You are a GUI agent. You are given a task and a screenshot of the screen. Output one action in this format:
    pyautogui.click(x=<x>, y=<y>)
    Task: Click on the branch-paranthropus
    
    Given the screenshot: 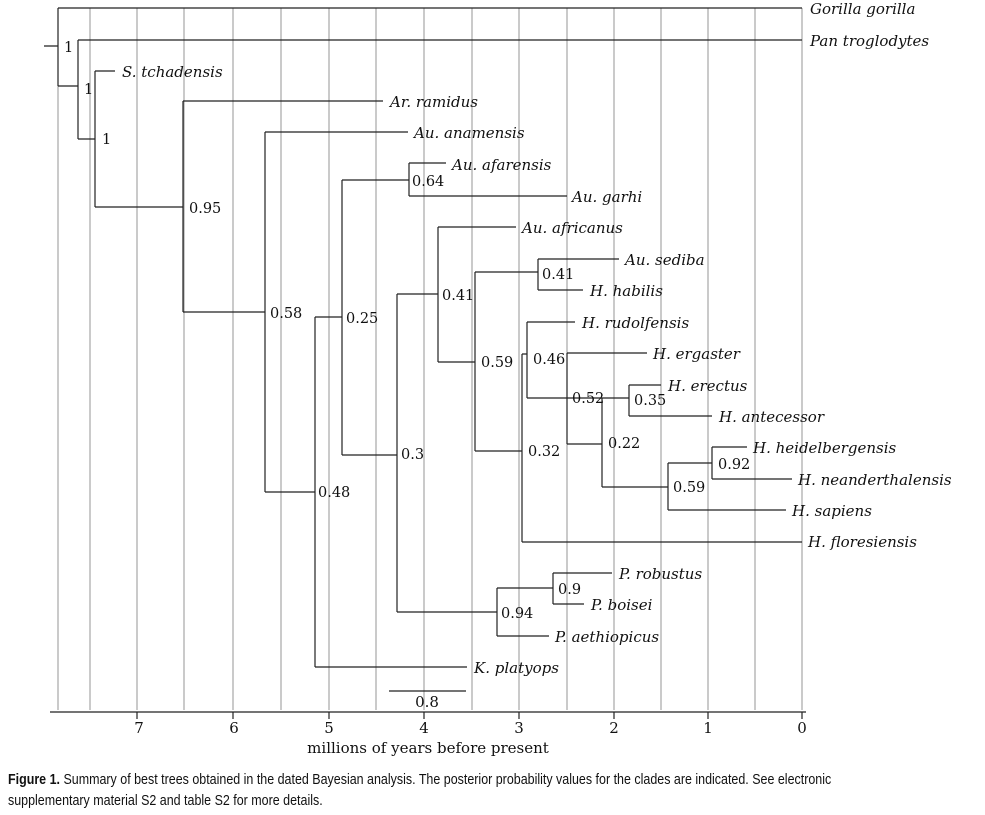 What is the action you would take?
    pyautogui.click(x=524, y=612)
    